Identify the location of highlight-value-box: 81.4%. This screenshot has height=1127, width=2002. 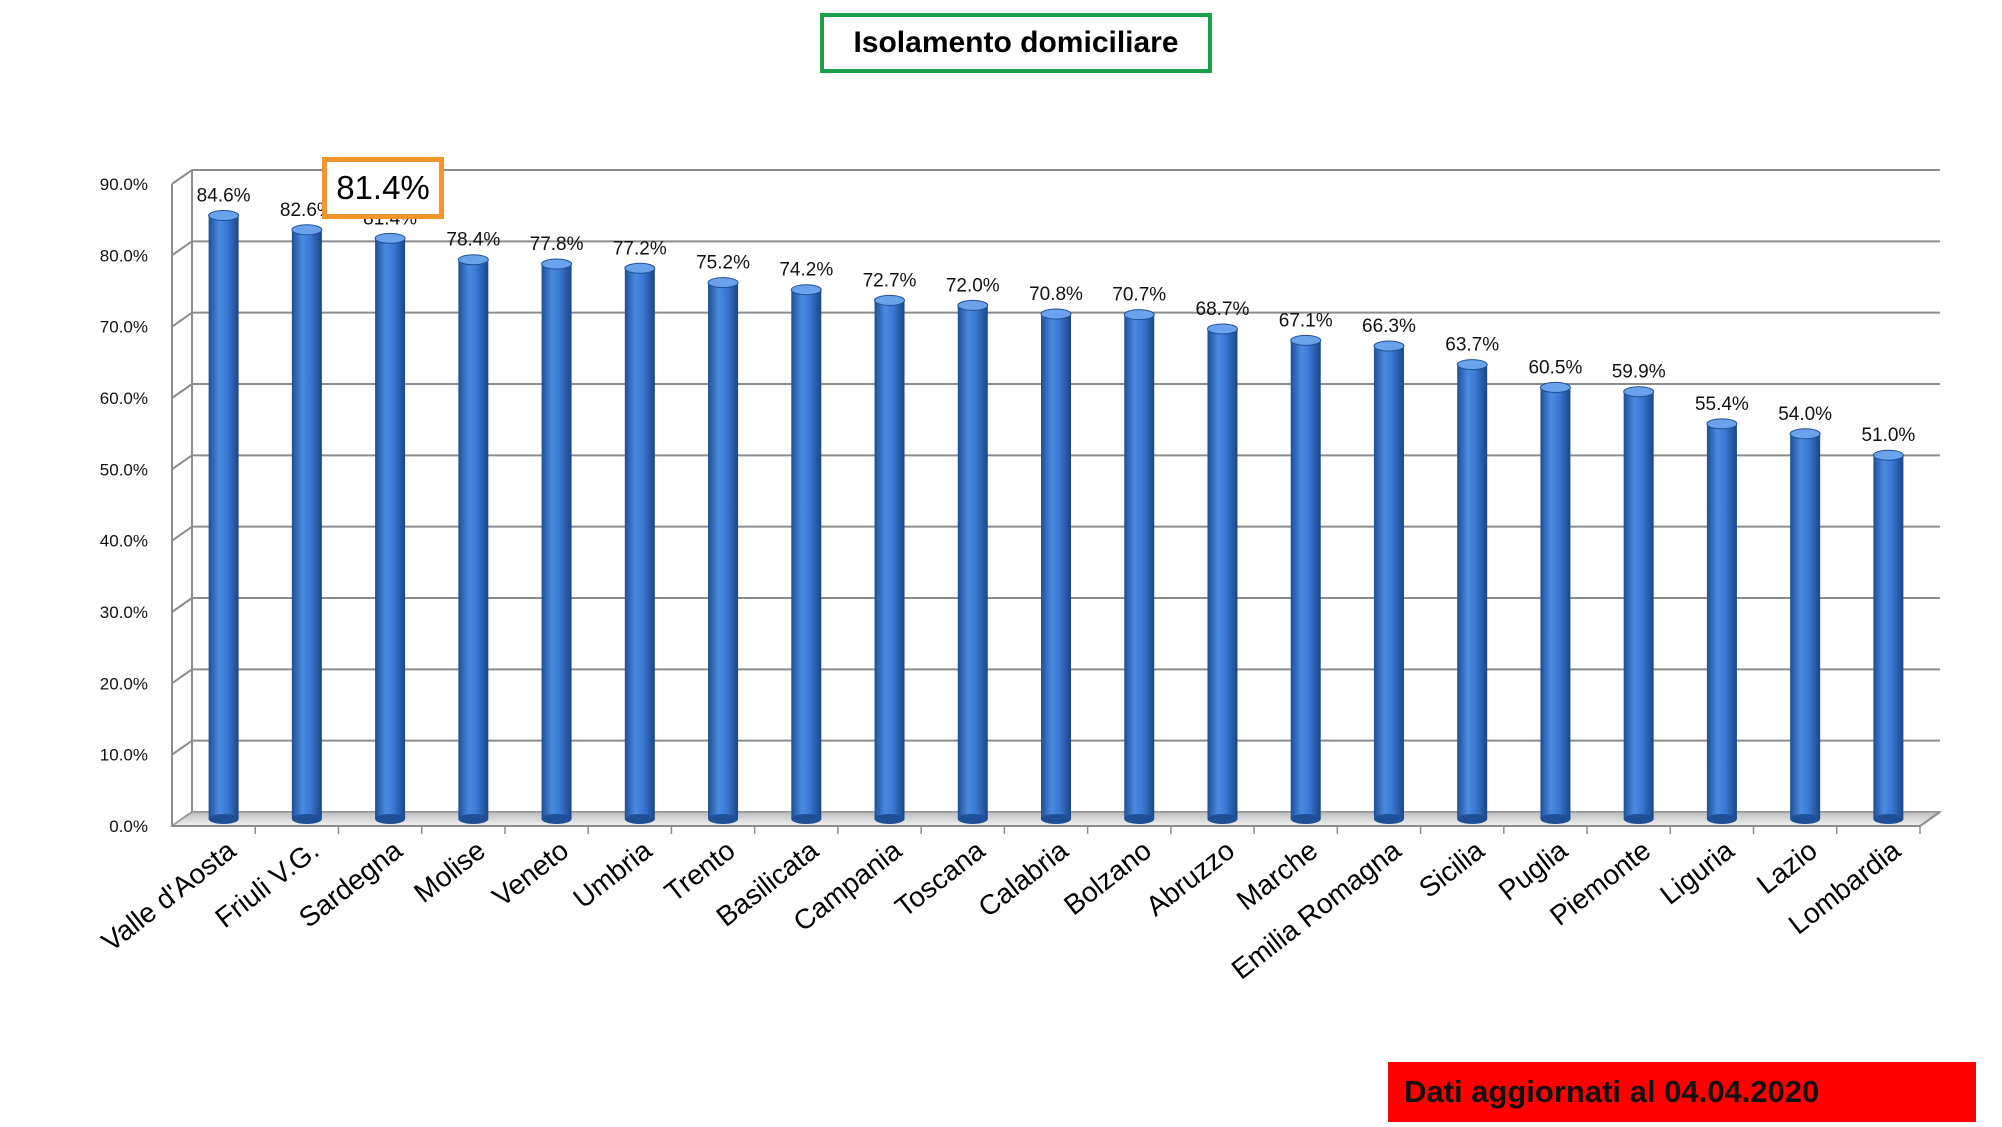
(383, 188).